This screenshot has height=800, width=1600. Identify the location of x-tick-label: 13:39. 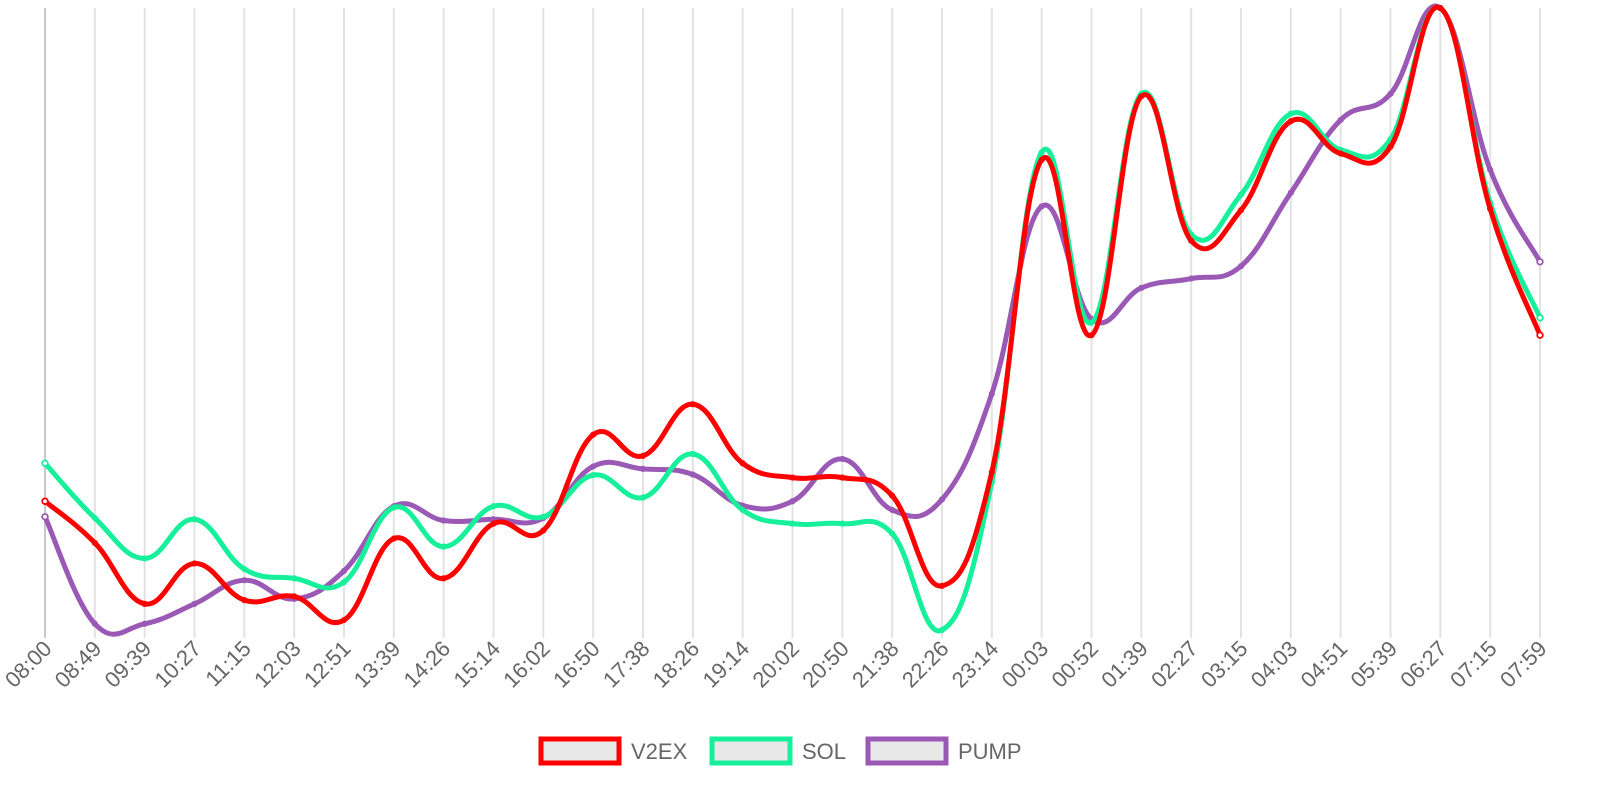
(377, 664).